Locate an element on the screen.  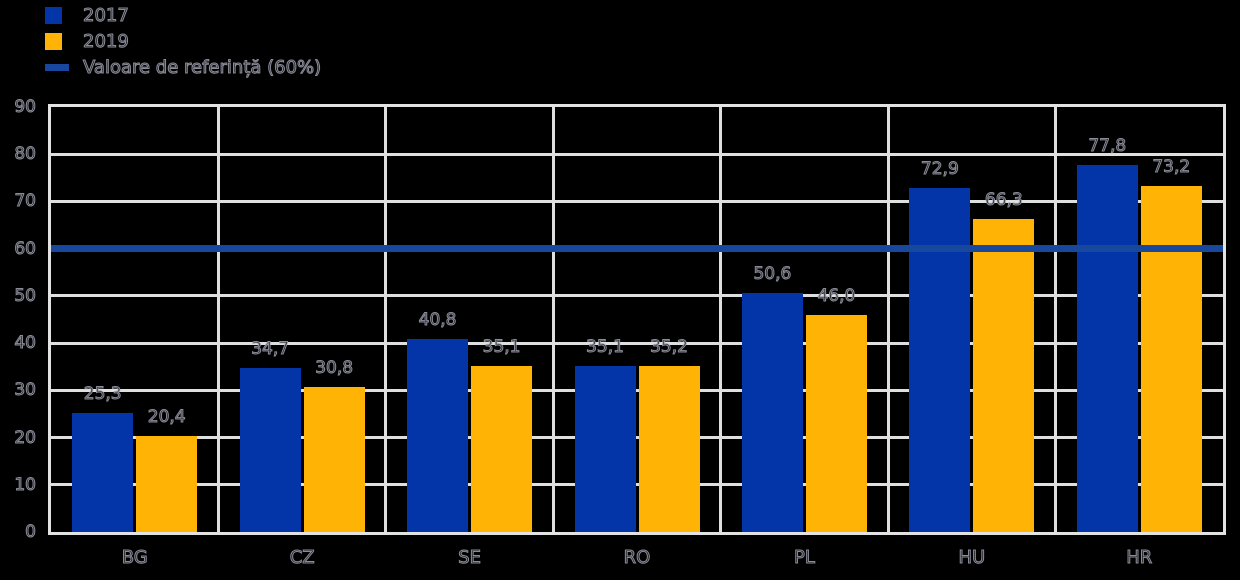
y-tick-label-0: 0 is located at coordinates (31, 532).